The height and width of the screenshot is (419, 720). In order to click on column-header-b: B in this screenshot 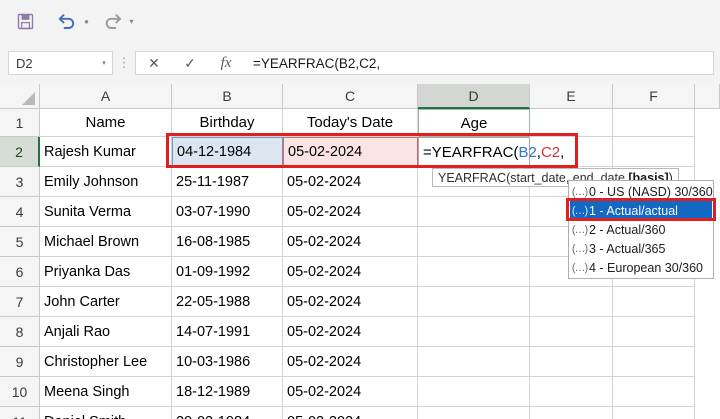, I will do `click(227, 96)`.